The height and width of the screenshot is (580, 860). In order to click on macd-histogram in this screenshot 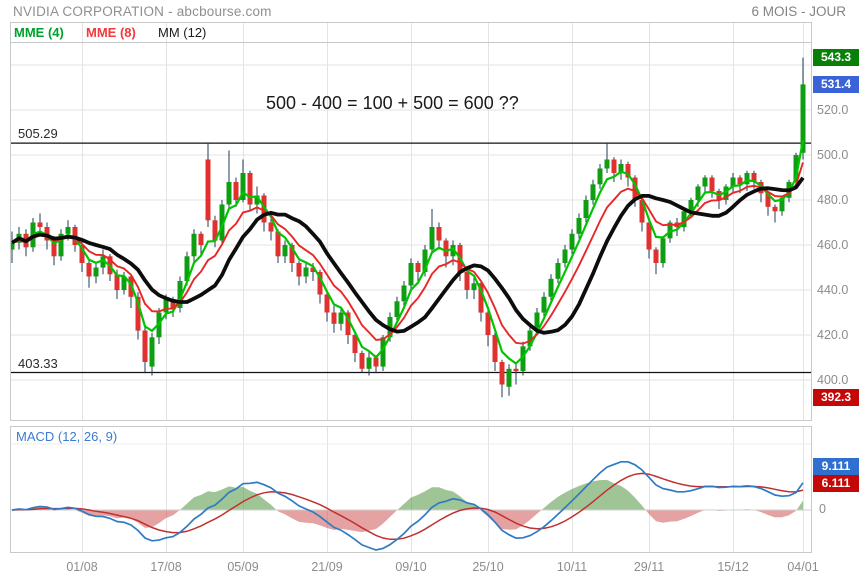, I will do `click(407, 506)`.